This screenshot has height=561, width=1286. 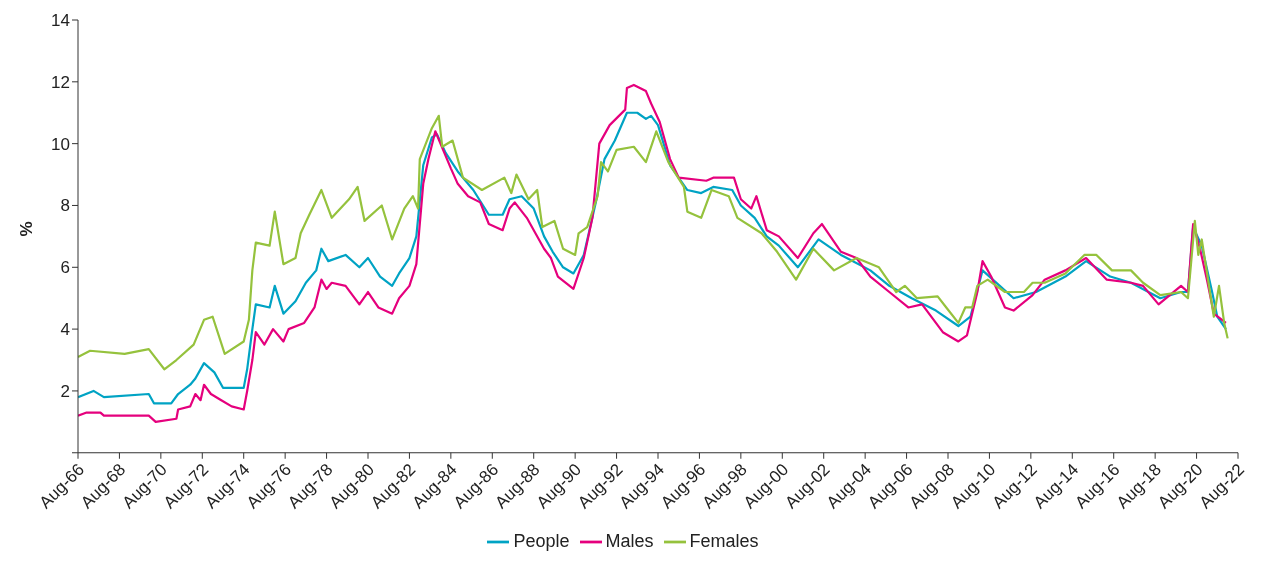 I want to click on y-axis-title: %, so click(x=27, y=229).